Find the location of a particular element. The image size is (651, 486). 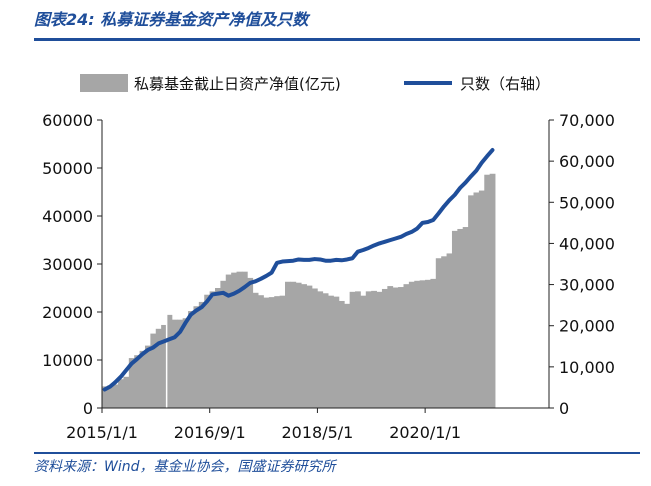

figure-title: 图表24: 私募证券基金资产净值及只数 is located at coordinates (171, 19).